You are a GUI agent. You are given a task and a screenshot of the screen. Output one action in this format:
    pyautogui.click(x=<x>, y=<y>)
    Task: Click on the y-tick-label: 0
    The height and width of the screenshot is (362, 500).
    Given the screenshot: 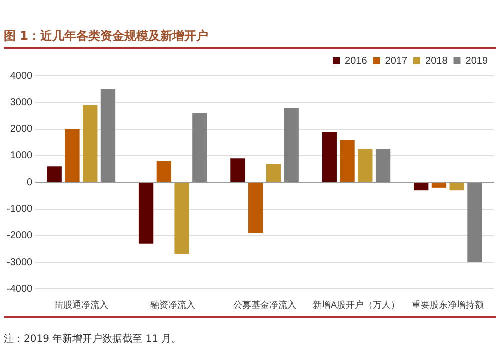 What is the action you would take?
    pyautogui.click(x=30, y=182)
    